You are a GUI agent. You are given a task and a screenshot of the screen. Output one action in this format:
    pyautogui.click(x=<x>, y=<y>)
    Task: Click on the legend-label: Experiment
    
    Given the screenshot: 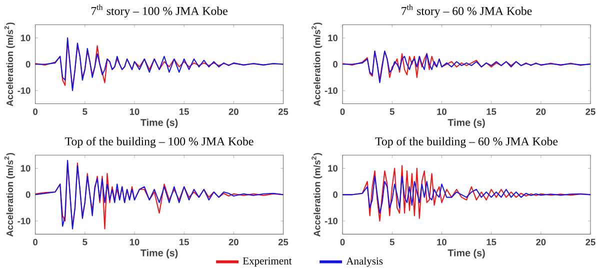 What is the action you would take?
    pyautogui.click(x=267, y=262)
    